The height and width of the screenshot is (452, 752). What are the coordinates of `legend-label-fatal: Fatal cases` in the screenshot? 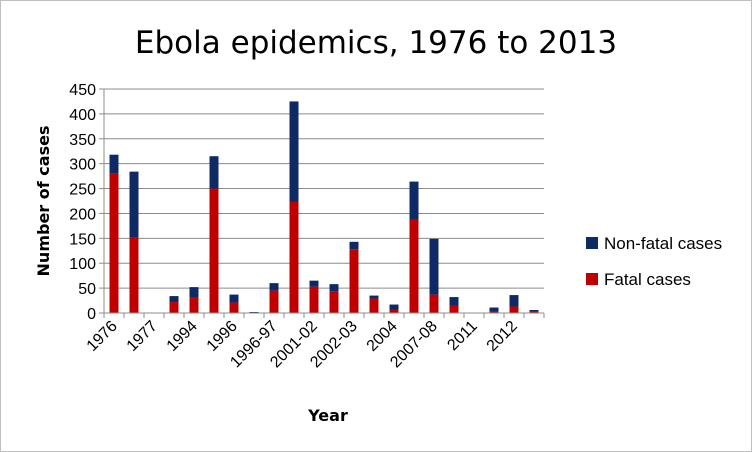 It's located at (647, 279).